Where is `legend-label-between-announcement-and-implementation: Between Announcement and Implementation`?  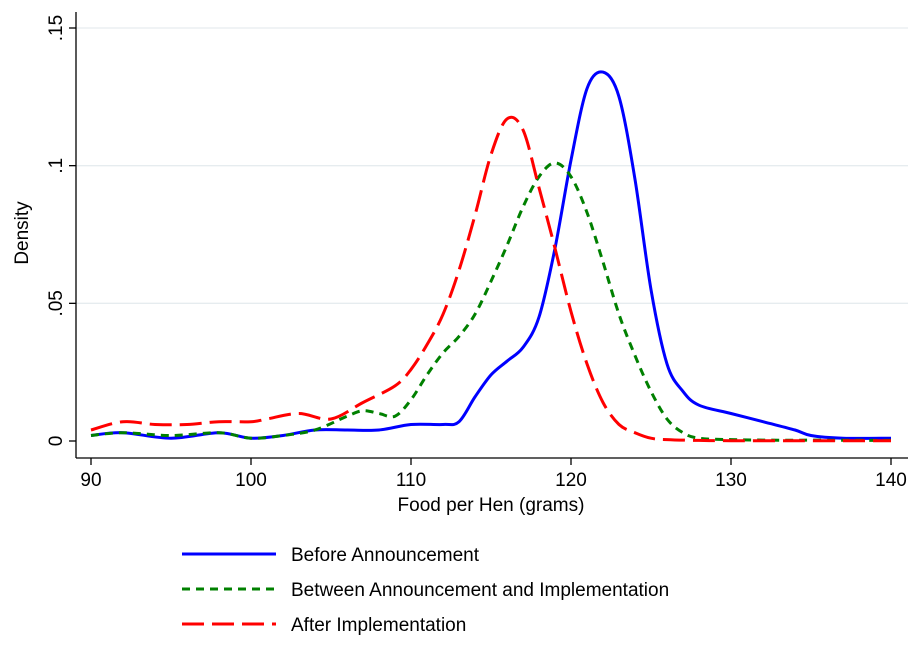
legend-label-between-announcement-and-implementation: Between Announcement and Implementation is located at coordinates (480, 590).